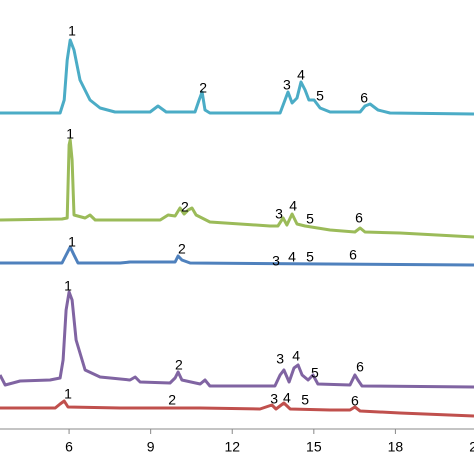 The image size is (474, 474). What do you see at coordinates (314, 447) in the screenshot?
I see `x-tick-label: 15` at bounding box center [314, 447].